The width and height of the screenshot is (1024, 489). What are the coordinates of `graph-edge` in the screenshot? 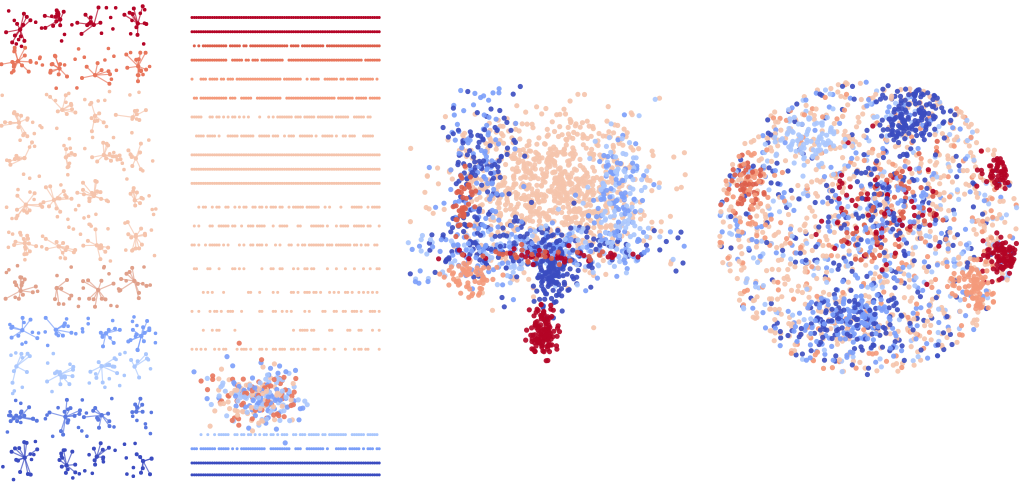 It's located at (112, 331).